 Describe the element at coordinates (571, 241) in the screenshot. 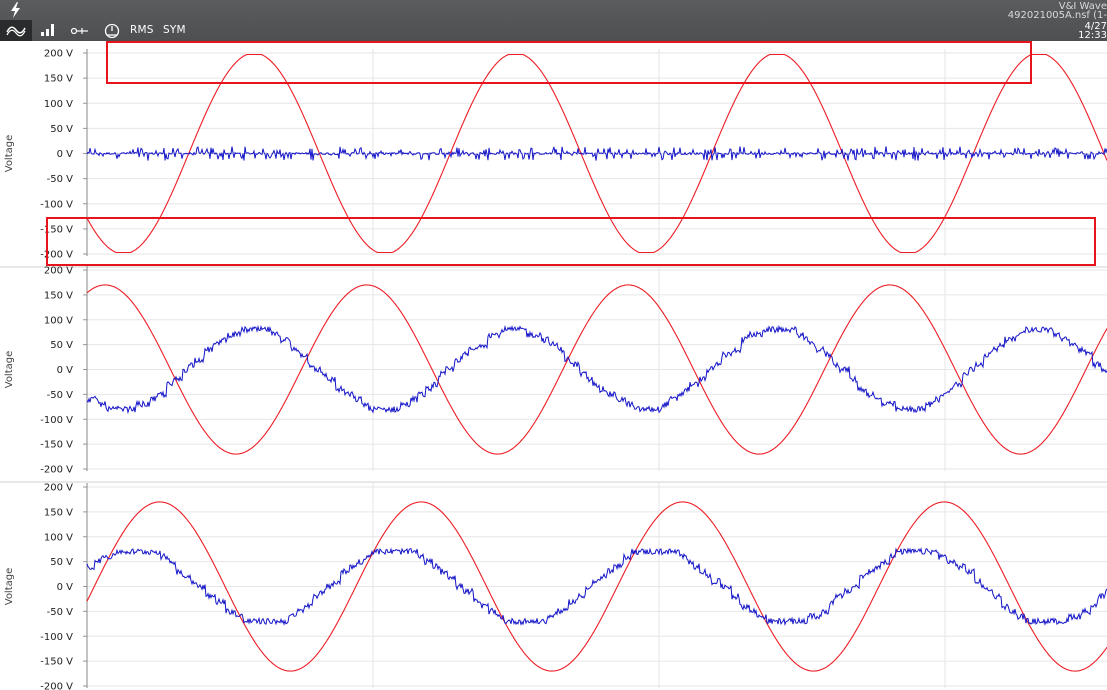

I see `highlight-box-bottom` at that location.